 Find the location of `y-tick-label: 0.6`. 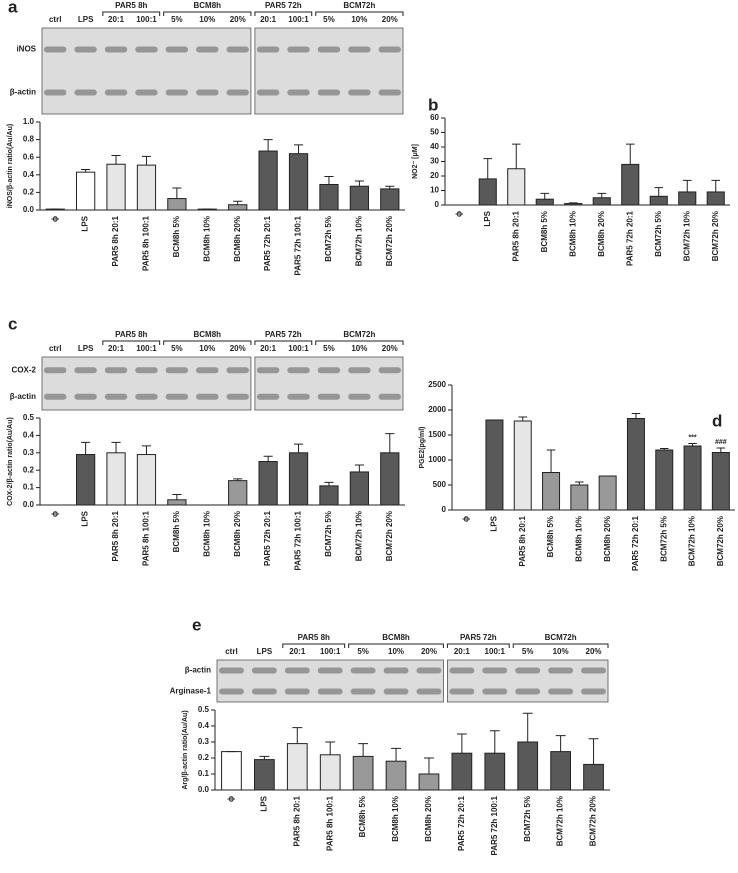

y-tick-label: 0.6 is located at coordinates (29, 156).